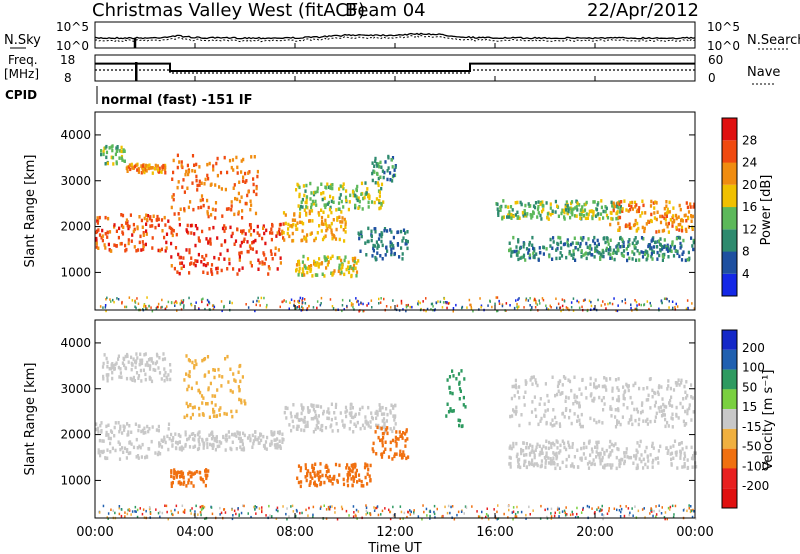 The width and height of the screenshot is (800, 554). What do you see at coordinates (68, 78) in the screenshot?
I see `freq-tick-bottom: 8` at bounding box center [68, 78].